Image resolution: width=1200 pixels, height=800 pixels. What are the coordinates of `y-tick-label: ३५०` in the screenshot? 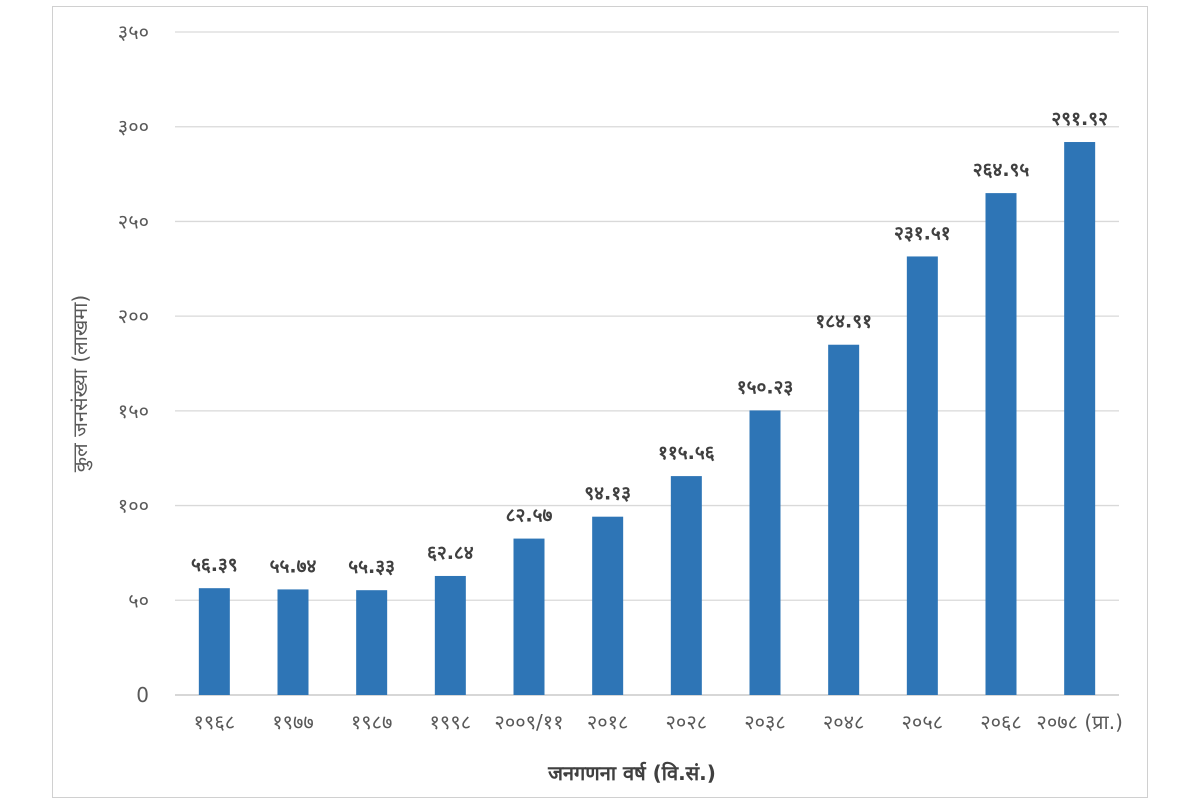 It's located at (133, 32).